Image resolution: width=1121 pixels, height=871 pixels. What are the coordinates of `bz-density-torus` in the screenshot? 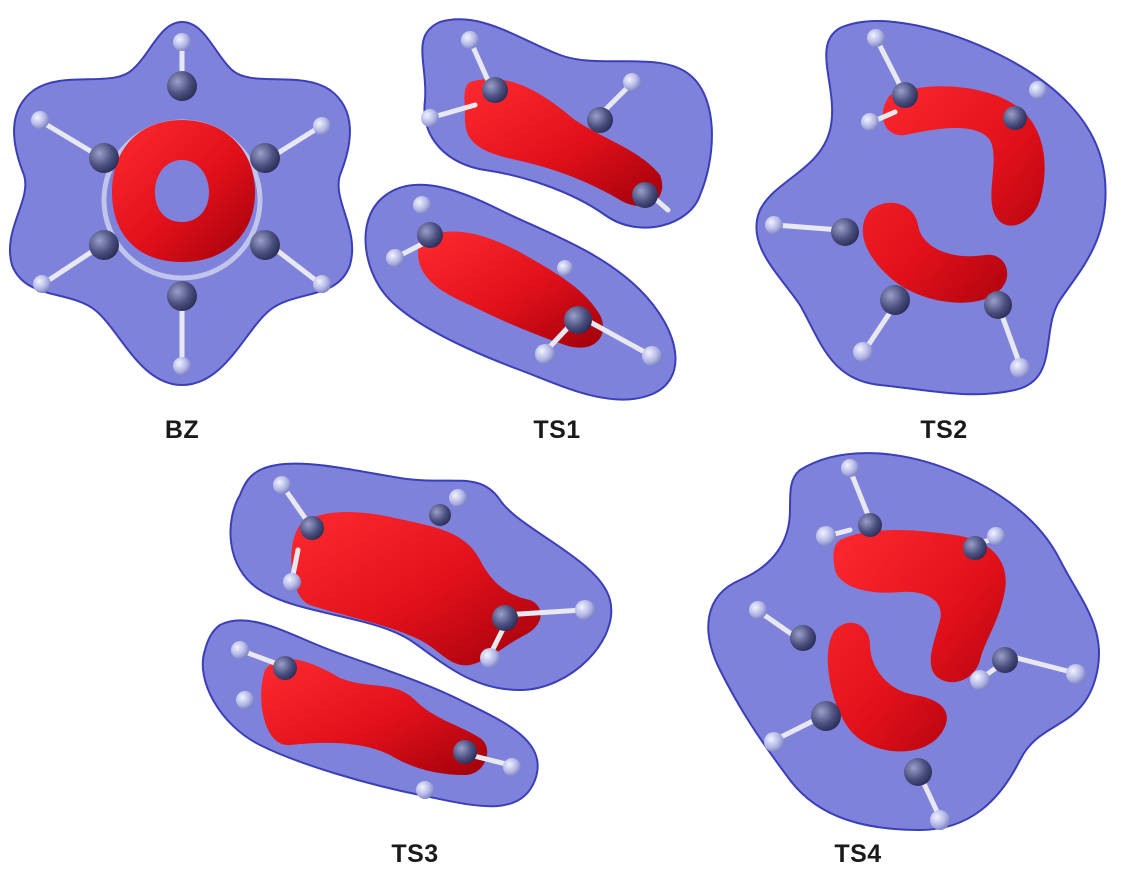 It's located at (183, 191).